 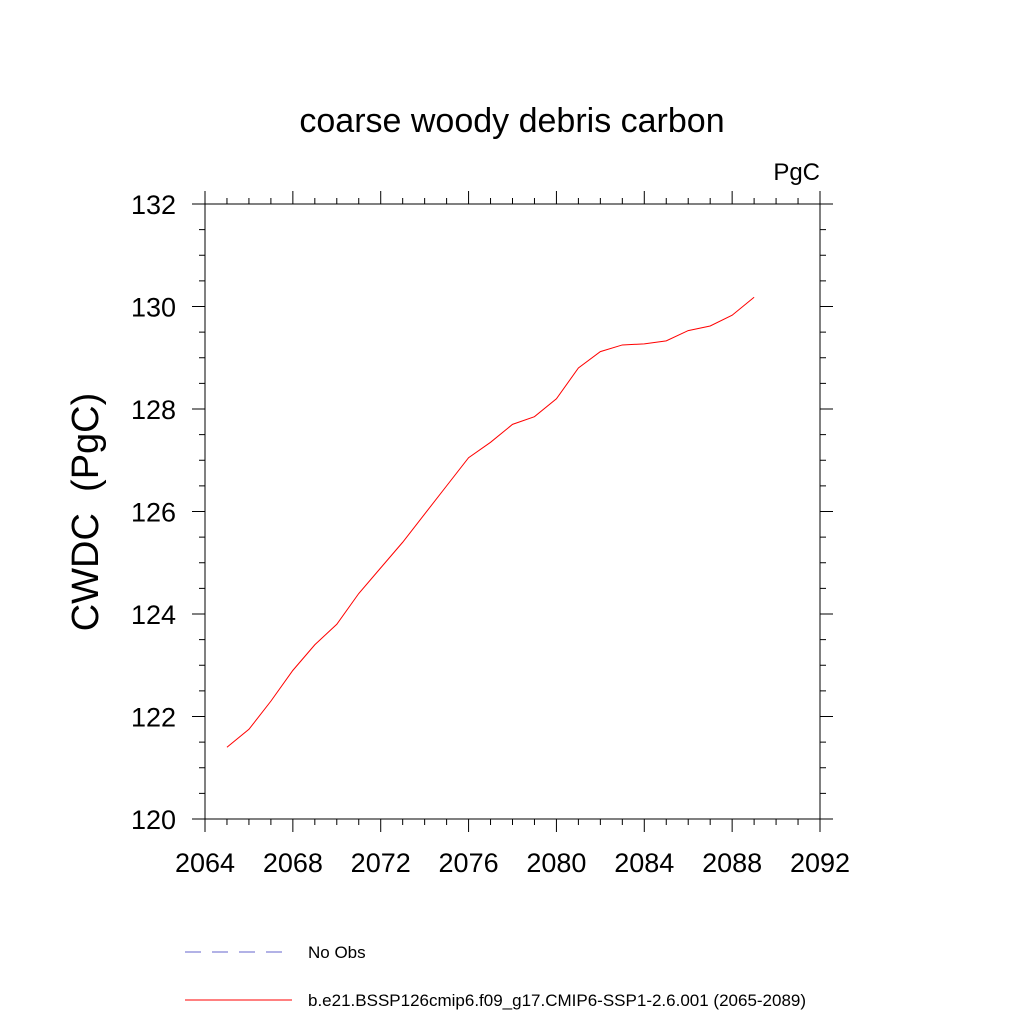 I want to click on y-axis-tick-labels: 120 122 124 126 128 130 132, so click(x=153, y=512).